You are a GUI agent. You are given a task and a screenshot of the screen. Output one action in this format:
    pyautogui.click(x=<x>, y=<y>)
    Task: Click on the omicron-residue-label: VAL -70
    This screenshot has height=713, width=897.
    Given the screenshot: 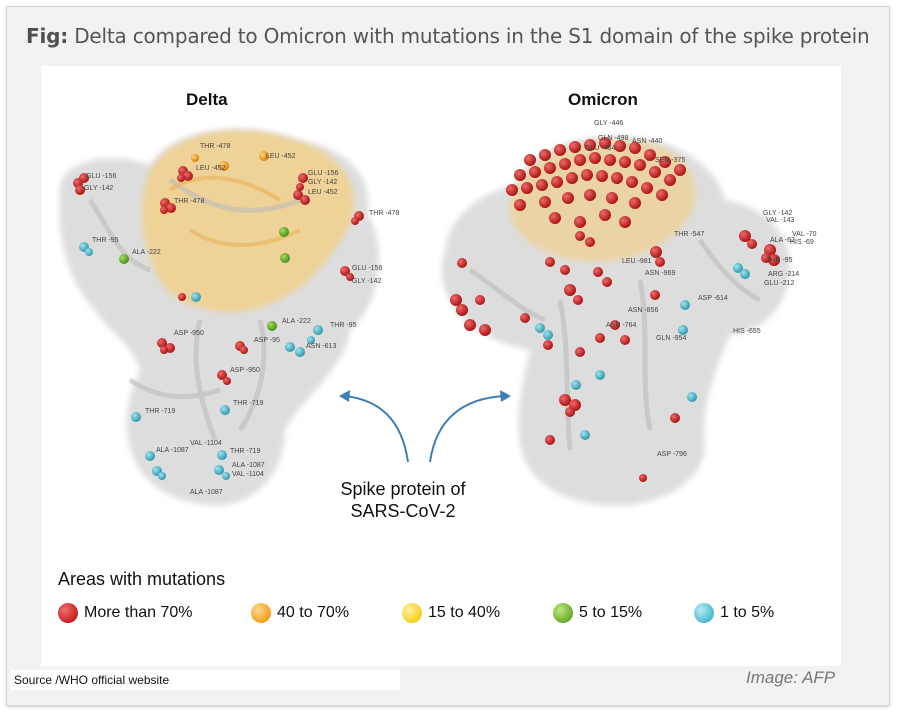 What is the action you would take?
    pyautogui.click(x=804, y=234)
    